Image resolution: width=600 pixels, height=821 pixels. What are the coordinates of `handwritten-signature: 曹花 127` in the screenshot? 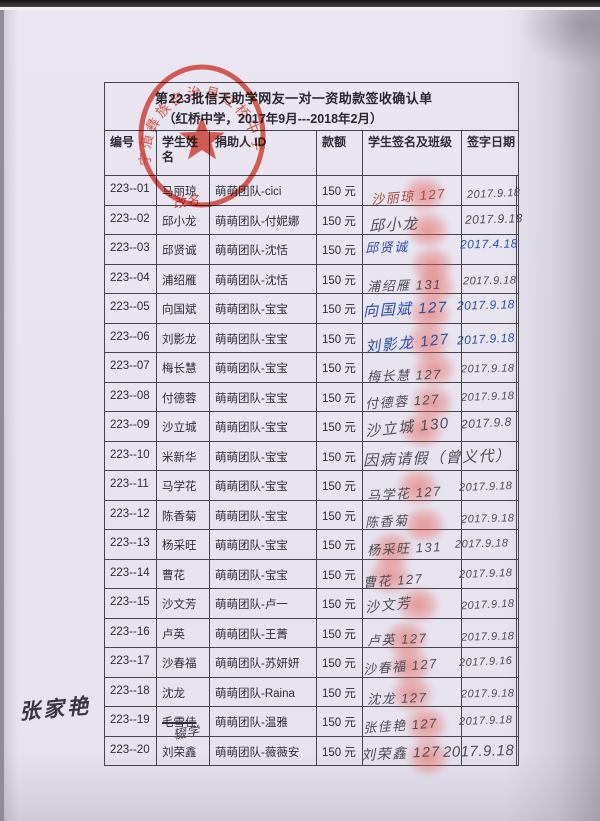 It's located at (393, 580).